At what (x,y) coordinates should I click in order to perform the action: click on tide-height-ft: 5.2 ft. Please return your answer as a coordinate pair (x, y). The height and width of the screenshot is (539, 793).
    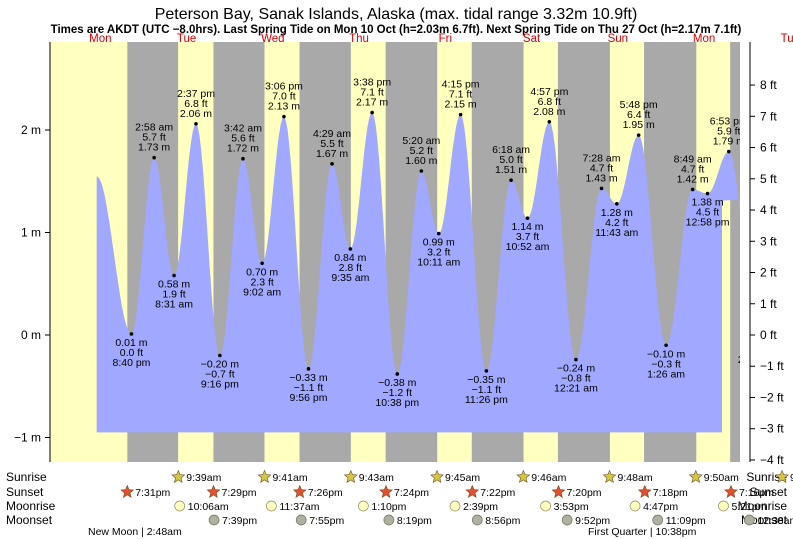
    Looking at the image, I should click on (421, 151).